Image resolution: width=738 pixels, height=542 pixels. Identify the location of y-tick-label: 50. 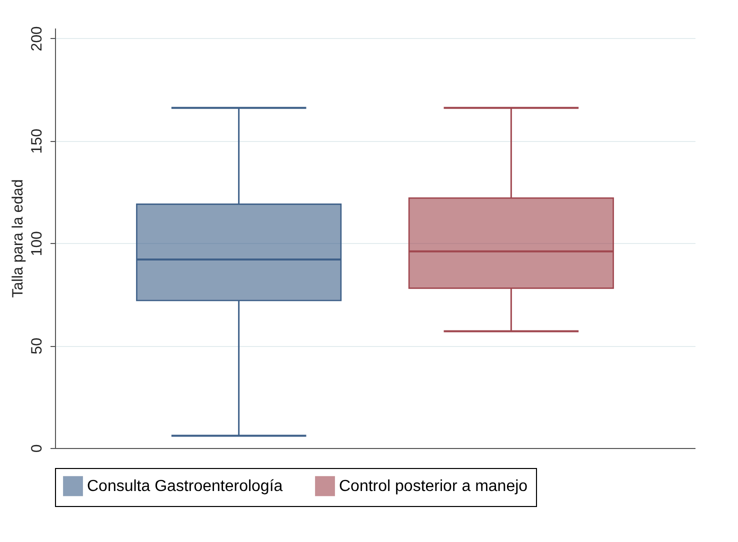
(37, 346).